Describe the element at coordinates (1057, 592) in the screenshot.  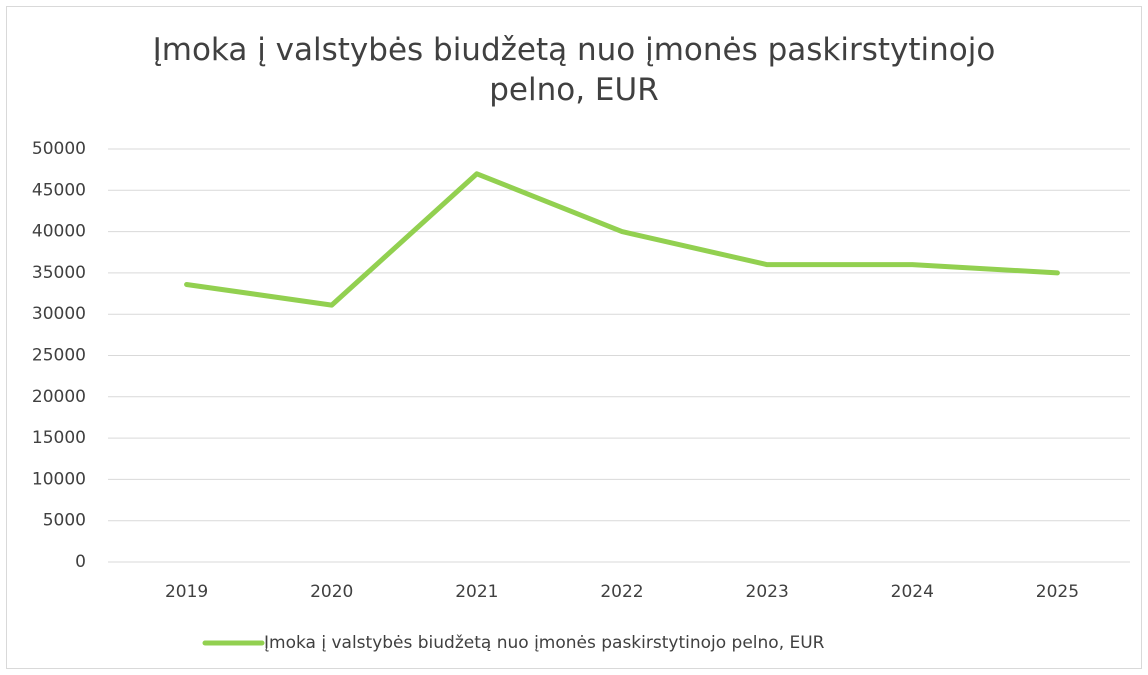
I see `x-tick-label: 2025` at that location.